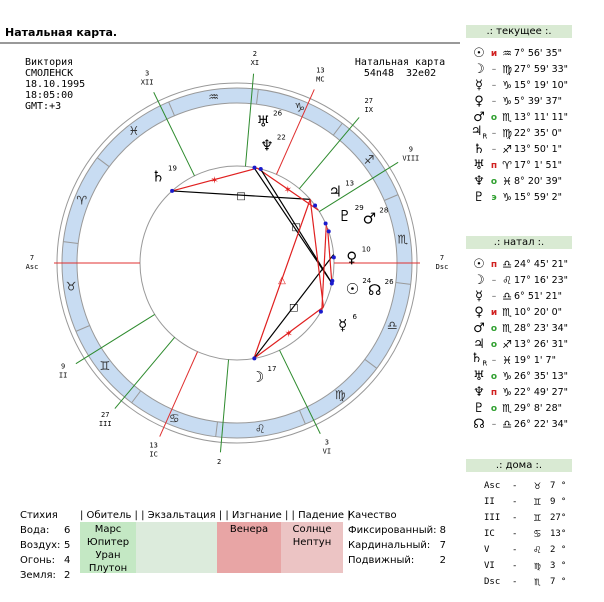 Image resolution: width=604 pixels, height=602 pixels. What do you see at coordinates (374, 290) in the screenshot?
I see `planet-glyph-icon: ☊` at bounding box center [374, 290].